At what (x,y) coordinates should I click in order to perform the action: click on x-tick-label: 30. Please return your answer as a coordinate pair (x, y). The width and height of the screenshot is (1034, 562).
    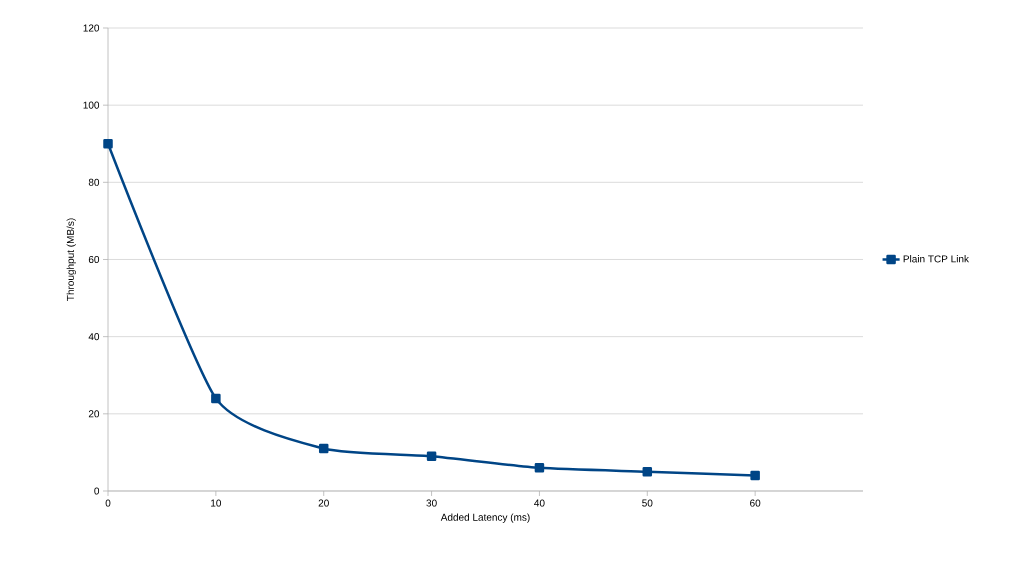
    Looking at the image, I should click on (431, 503).